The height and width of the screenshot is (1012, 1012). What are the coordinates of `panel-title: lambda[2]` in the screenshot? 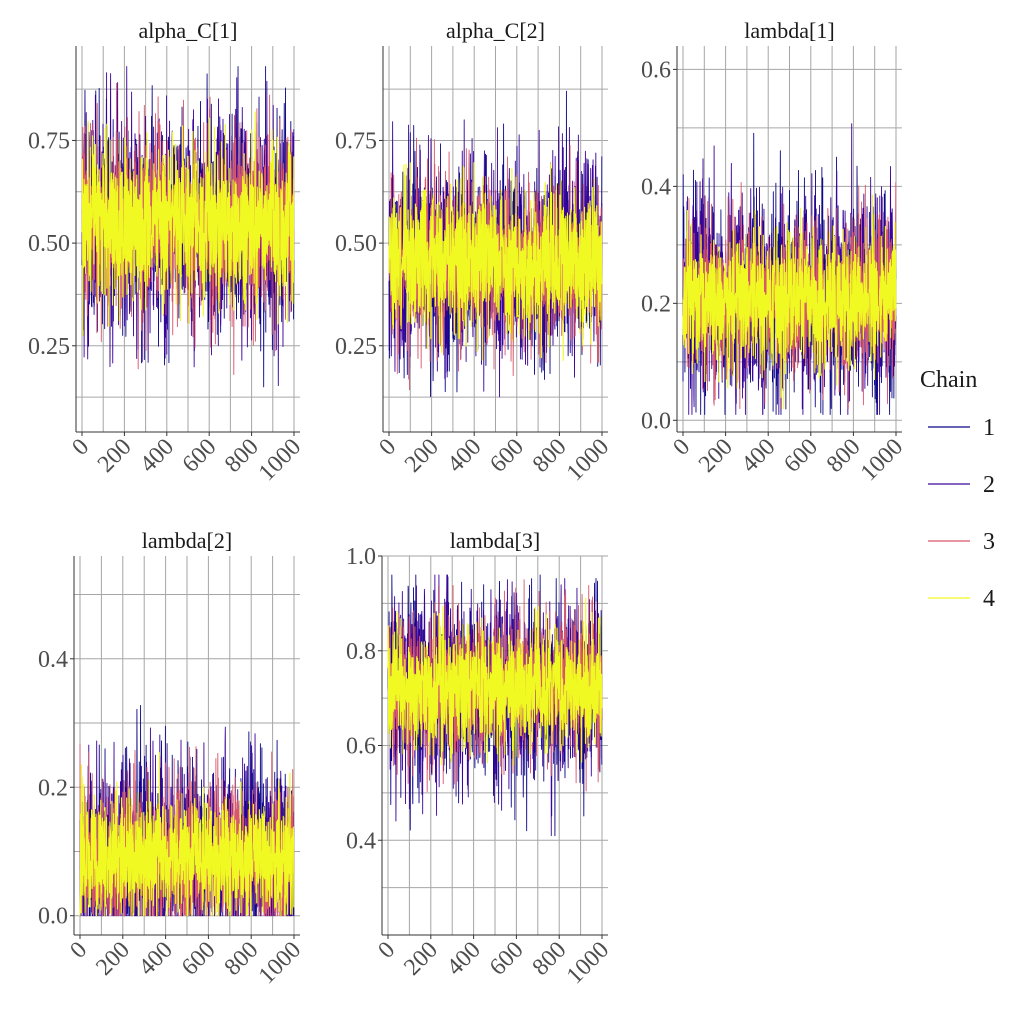 It's located at (187, 540).